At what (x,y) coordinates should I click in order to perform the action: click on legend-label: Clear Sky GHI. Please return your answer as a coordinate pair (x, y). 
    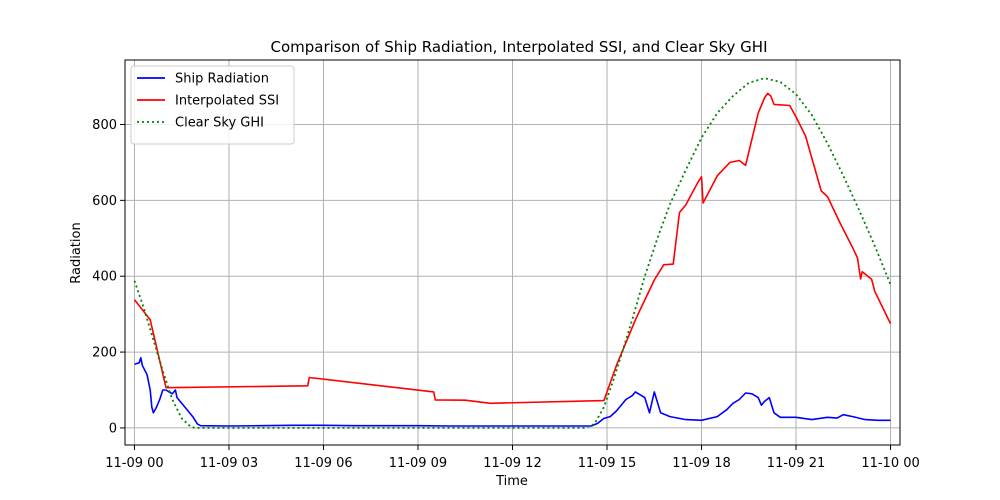
    Looking at the image, I should click on (219, 123).